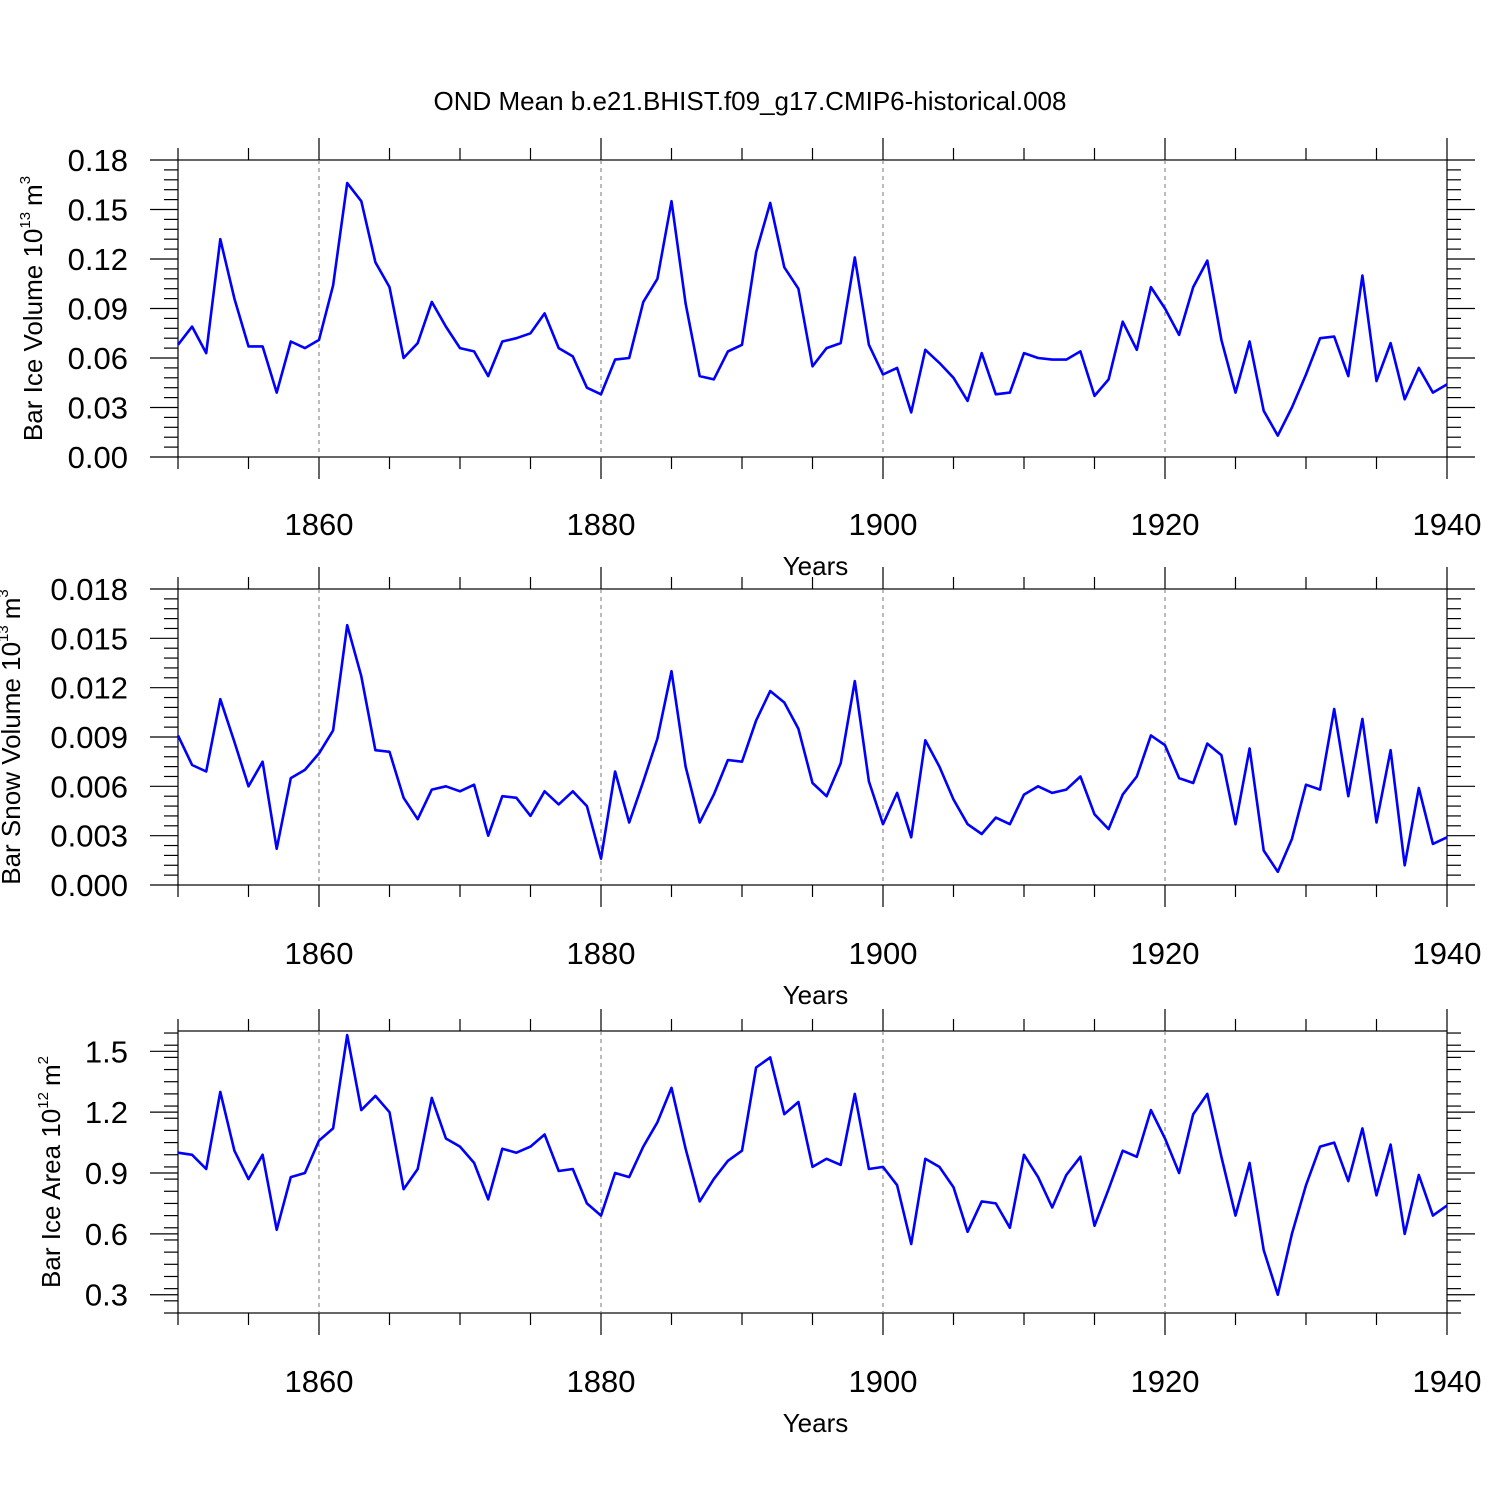 Image resolution: width=1500 pixels, height=1500 pixels. Describe the element at coordinates (89, 885) in the screenshot. I see `y-tick-label: 0.000` at that location.